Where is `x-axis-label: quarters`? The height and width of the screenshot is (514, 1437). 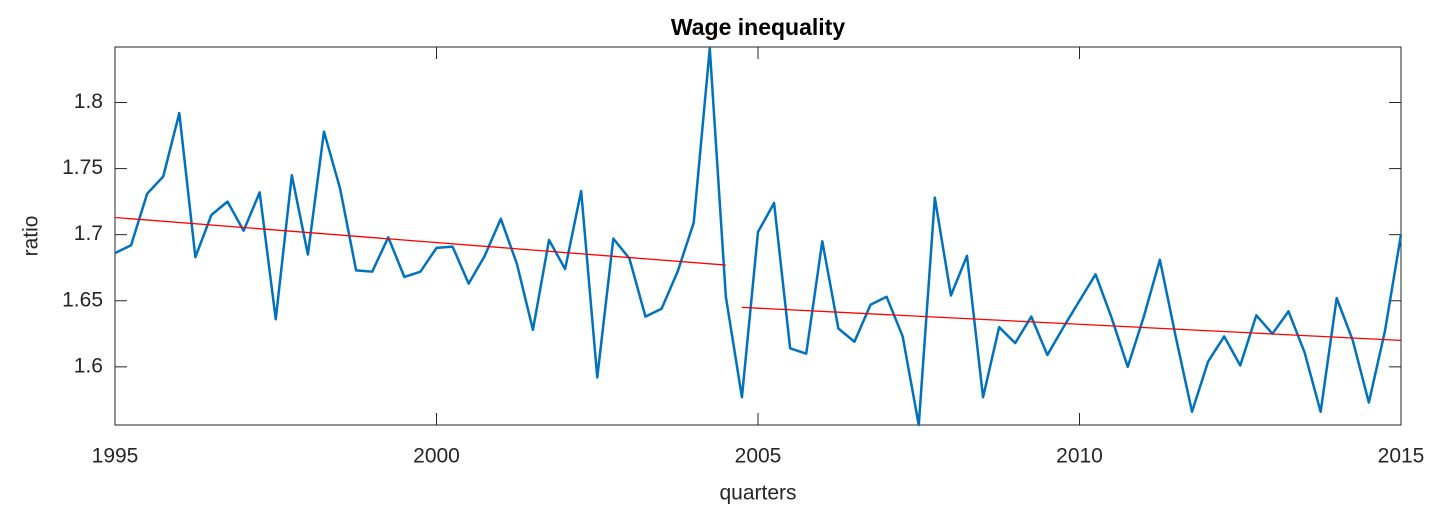 x-axis-label: quarters is located at coordinates (757, 493).